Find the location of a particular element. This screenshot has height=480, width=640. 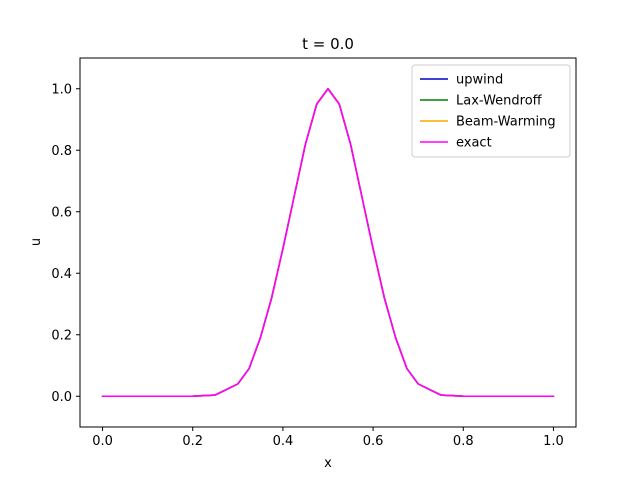

x-tick-label: 0.0 is located at coordinates (102, 441).